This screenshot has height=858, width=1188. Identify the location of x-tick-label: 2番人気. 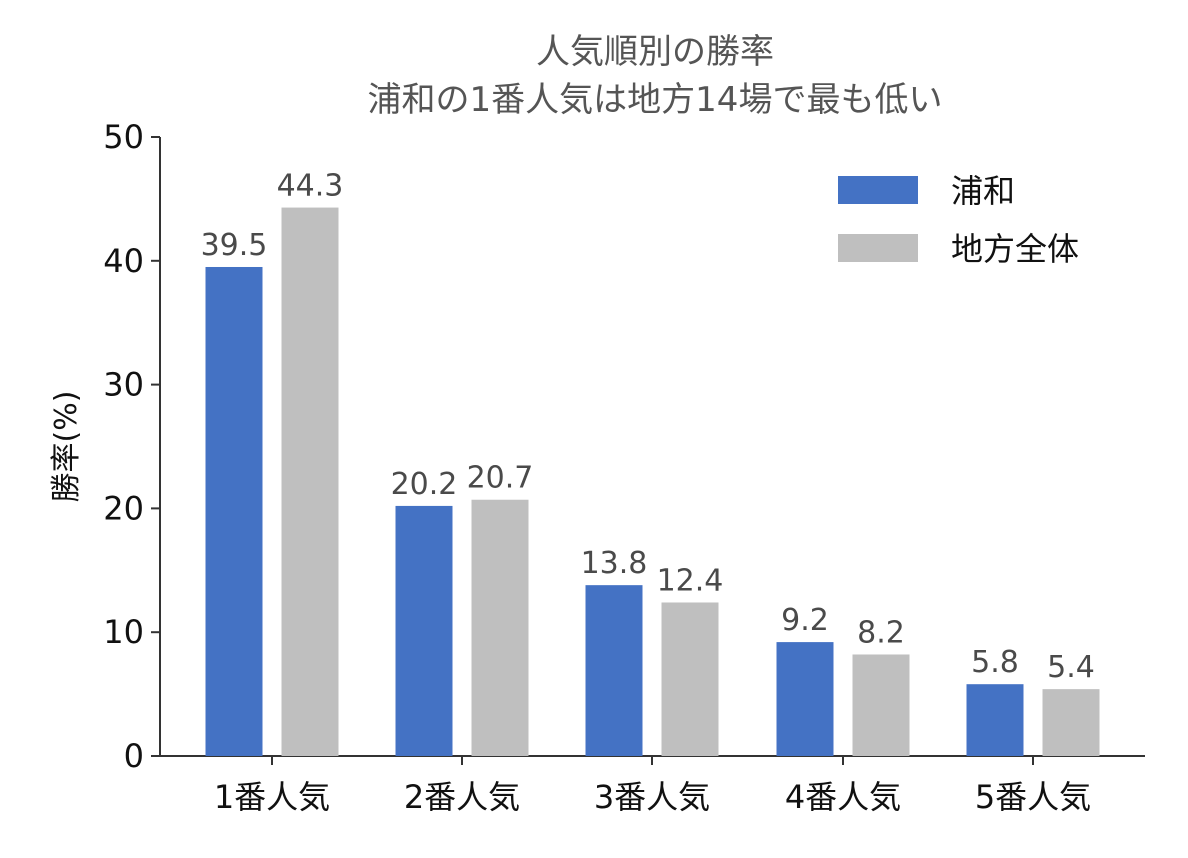
(462, 797).